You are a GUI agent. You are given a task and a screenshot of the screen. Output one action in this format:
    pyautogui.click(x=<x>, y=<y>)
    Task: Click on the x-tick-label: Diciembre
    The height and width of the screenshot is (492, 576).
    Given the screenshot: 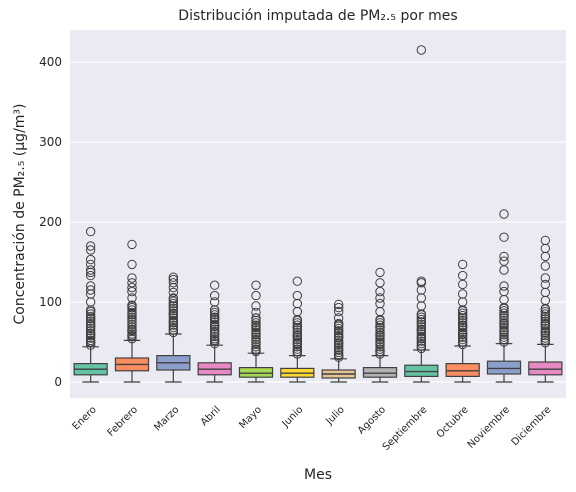 What is the action you would take?
    pyautogui.click(x=532, y=426)
    